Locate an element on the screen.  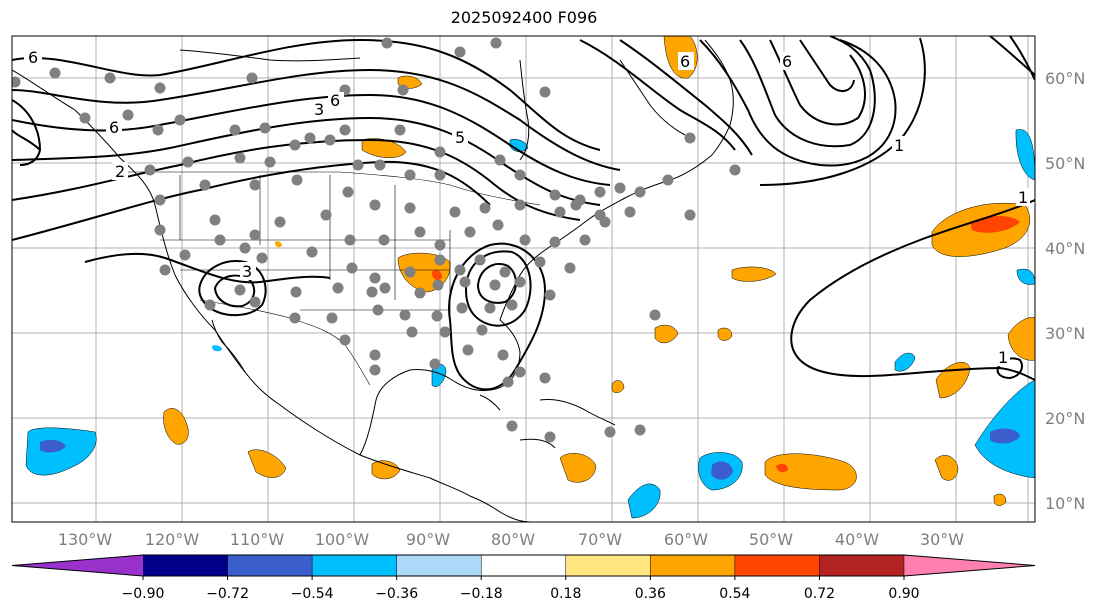
longitude-label: 120°W is located at coordinates (172, 539).